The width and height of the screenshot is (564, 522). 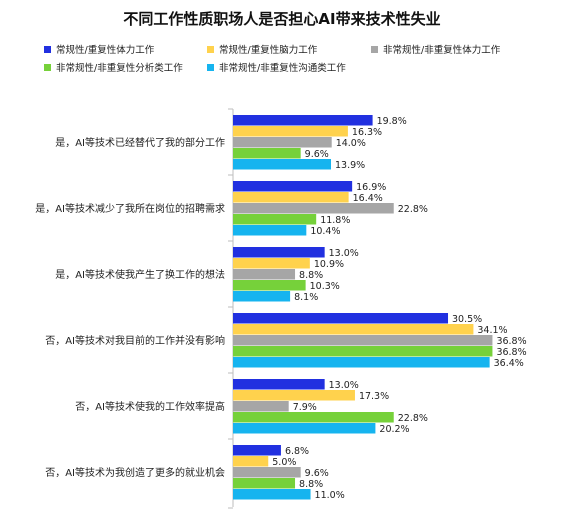 What do you see at coordinates (392, 121) in the screenshot?
I see `data-label: 19.8%` at bounding box center [392, 121].